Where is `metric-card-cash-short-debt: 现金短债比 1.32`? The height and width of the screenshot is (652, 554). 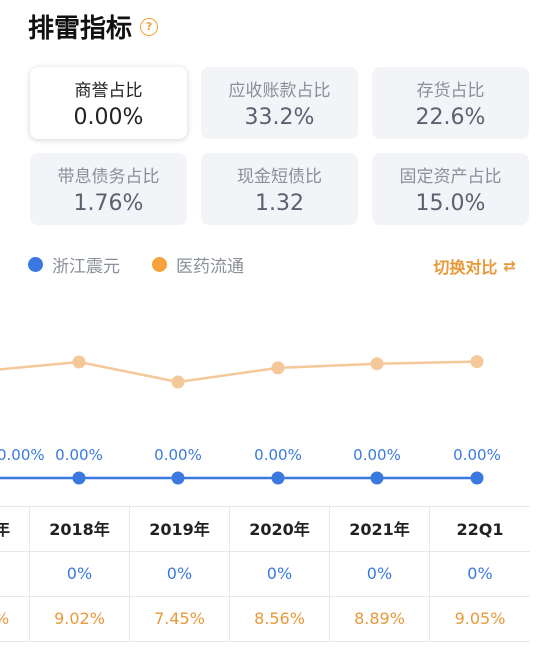 metric-card-cash-short-debt: 现金短债比 1.32 is located at coordinates (279, 189).